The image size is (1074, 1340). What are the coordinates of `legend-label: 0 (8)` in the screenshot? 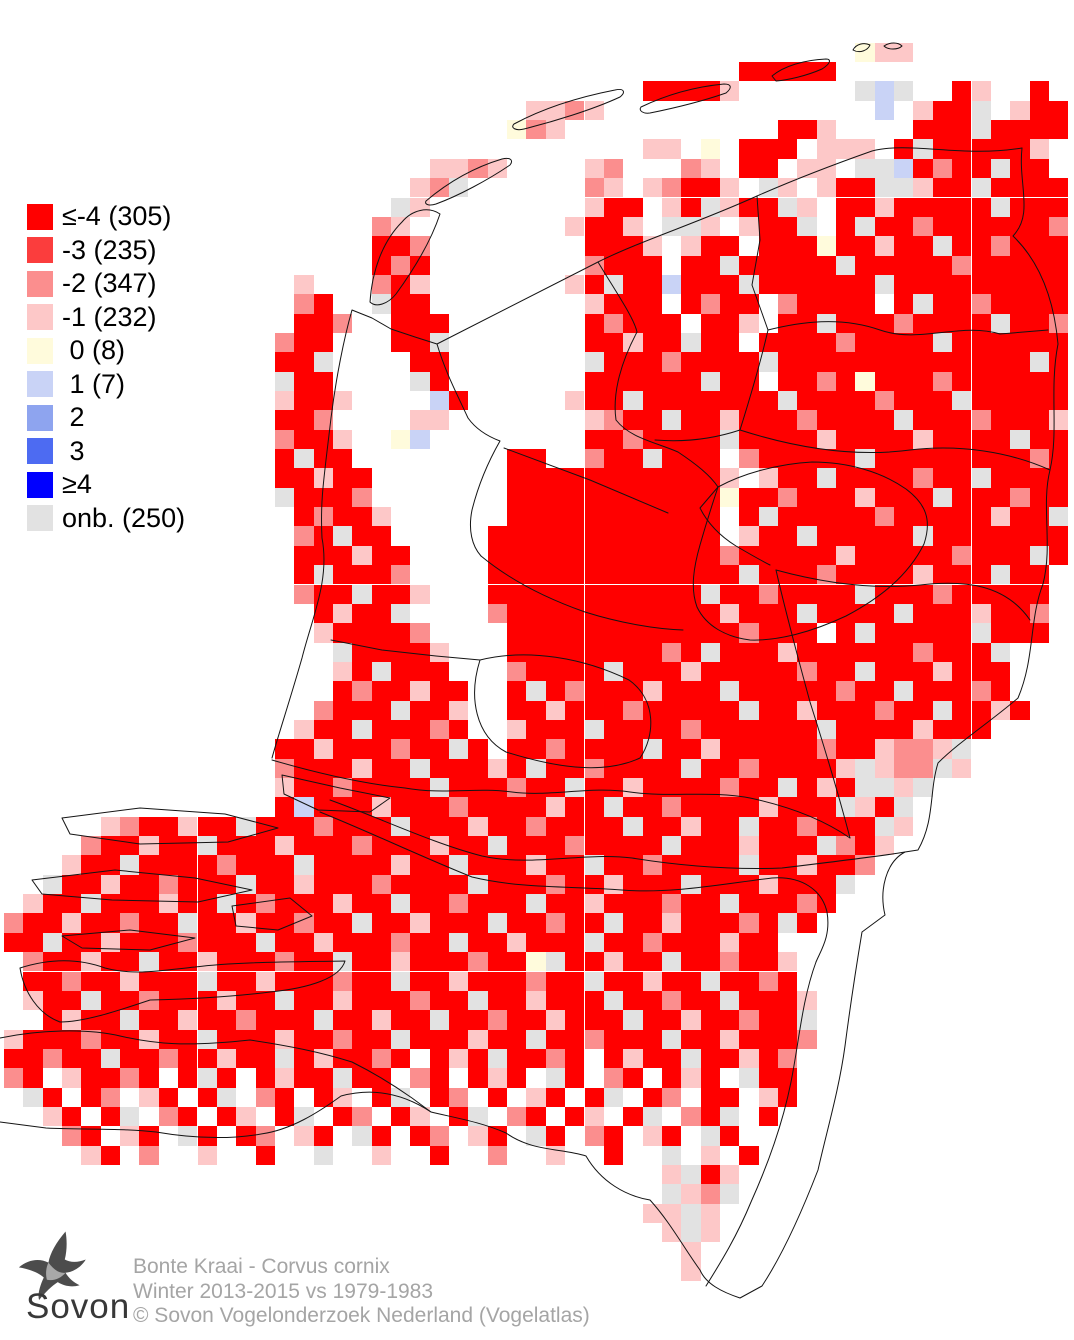 It's located at (94, 350).